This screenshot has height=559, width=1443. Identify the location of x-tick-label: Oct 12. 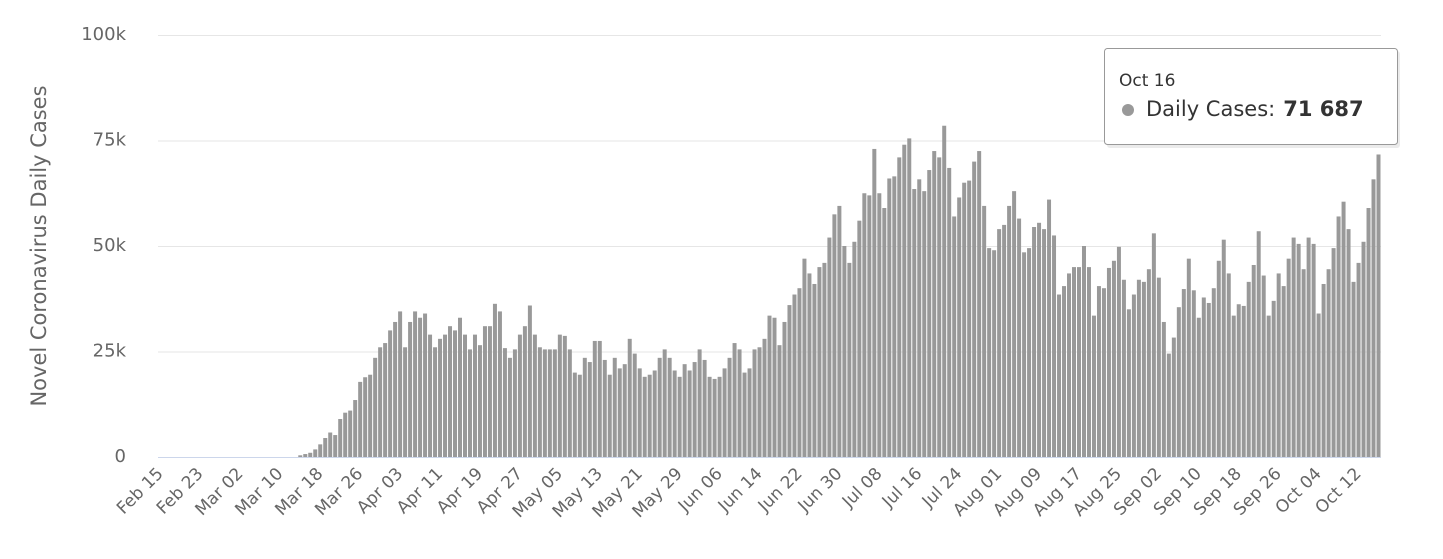
(1339, 491).